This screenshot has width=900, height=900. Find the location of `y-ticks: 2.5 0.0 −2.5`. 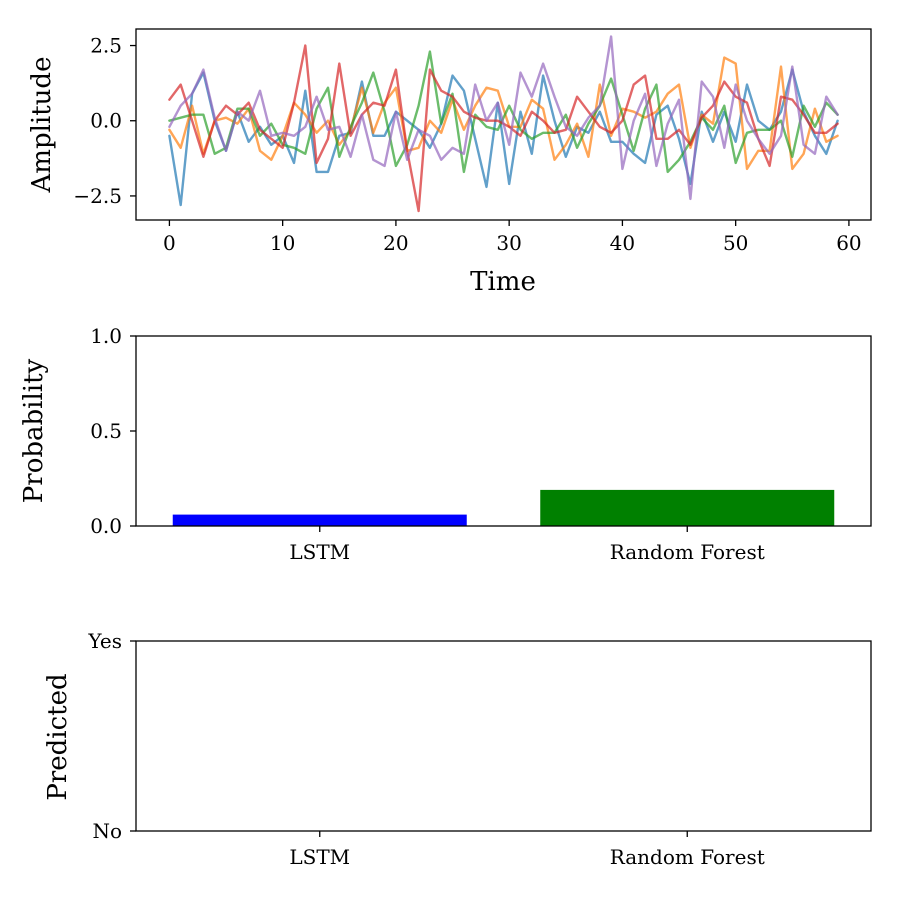

y-ticks: 2.5 0.0 −2.5 is located at coordinates (104, 121).